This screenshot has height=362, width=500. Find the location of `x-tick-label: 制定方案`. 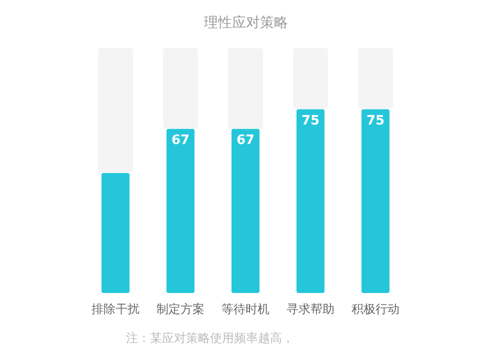

x-tick-label: 制定方案 is located at coordinates (180, 309).